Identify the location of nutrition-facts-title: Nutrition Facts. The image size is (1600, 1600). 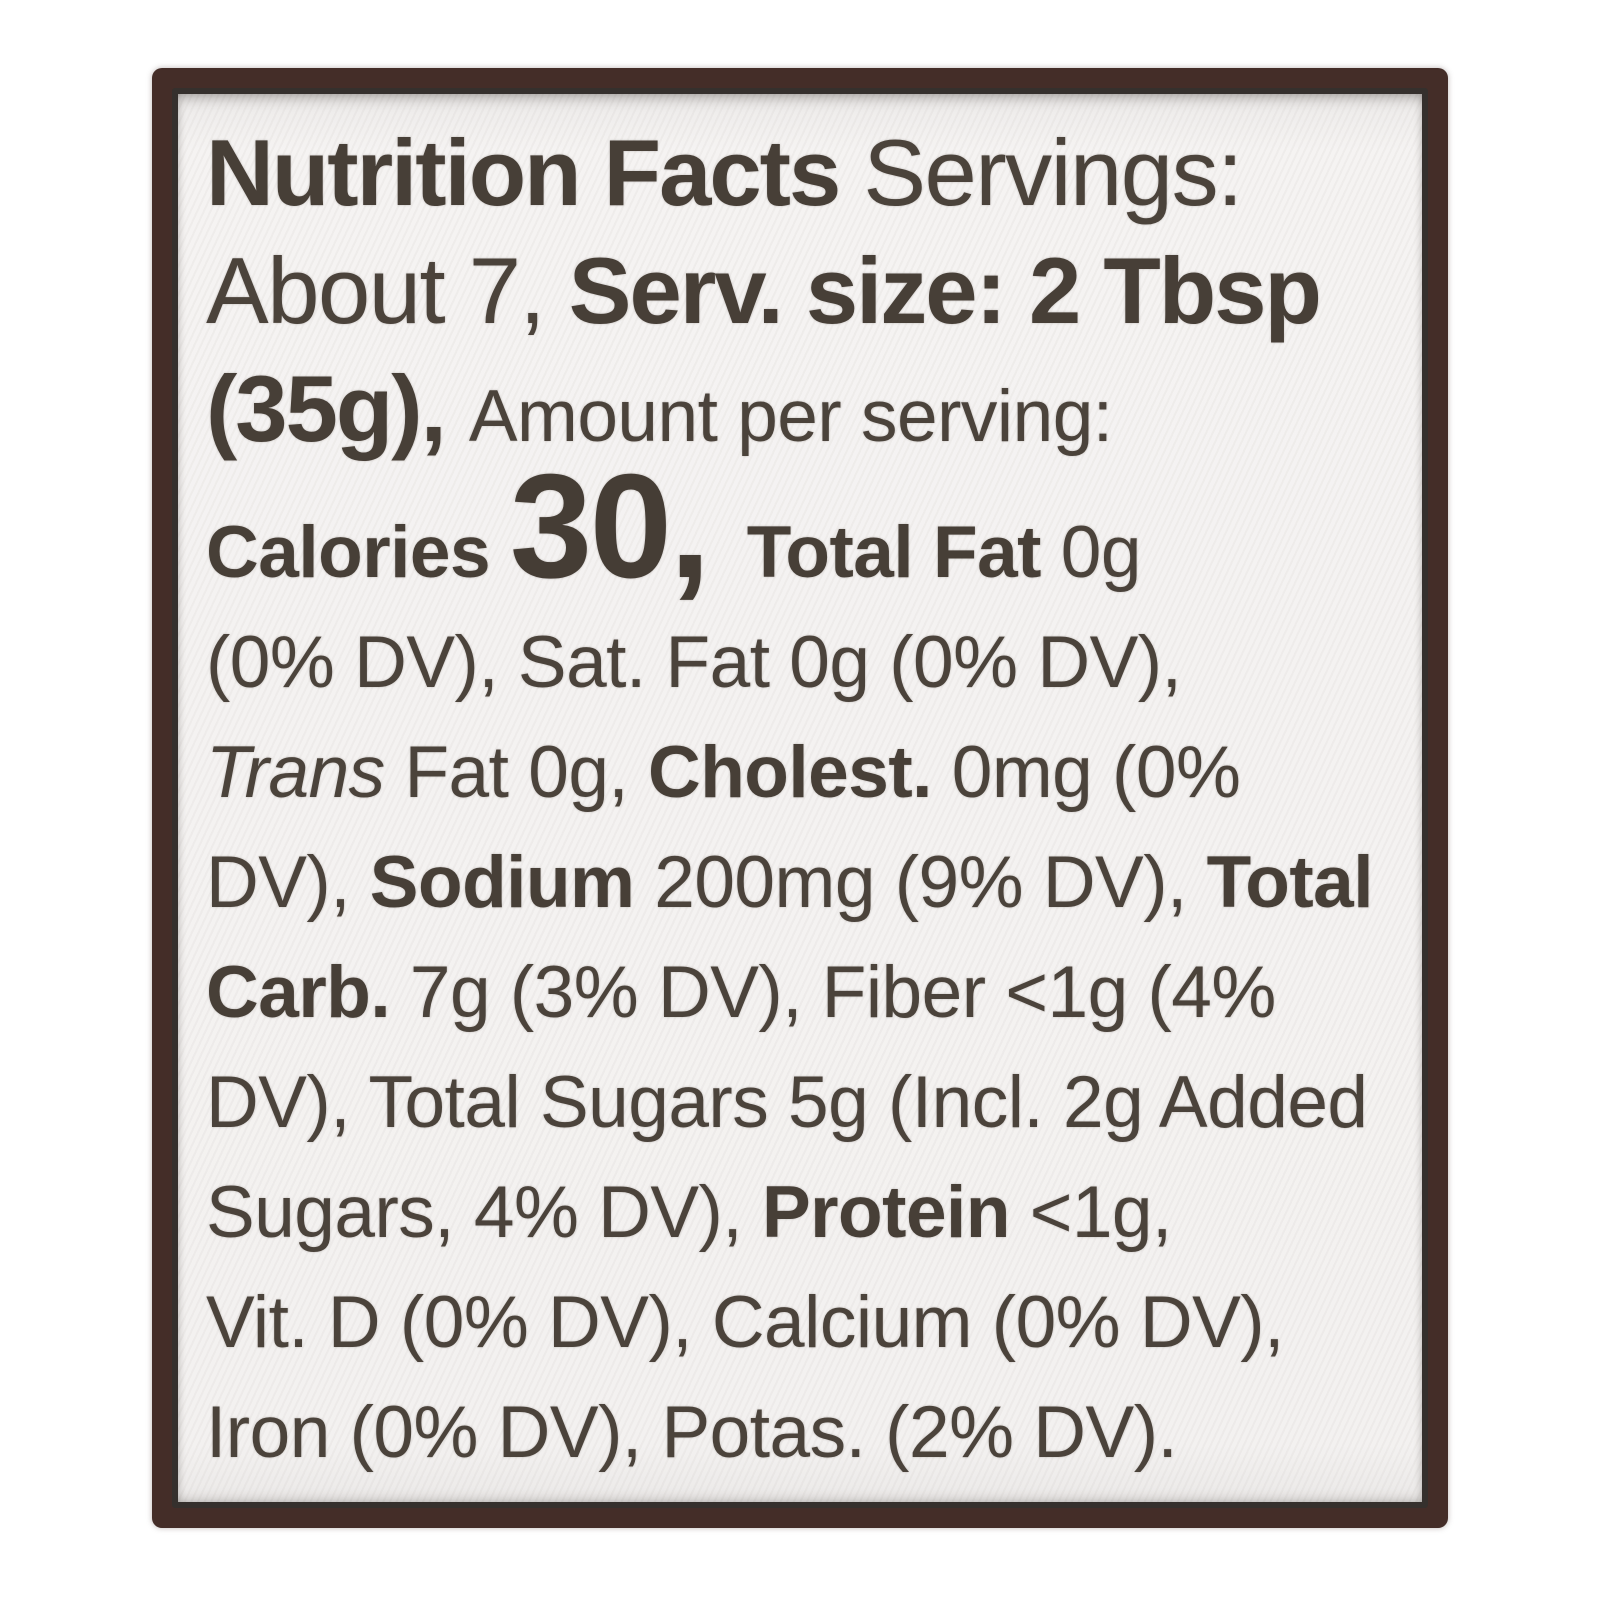
(535, 172).